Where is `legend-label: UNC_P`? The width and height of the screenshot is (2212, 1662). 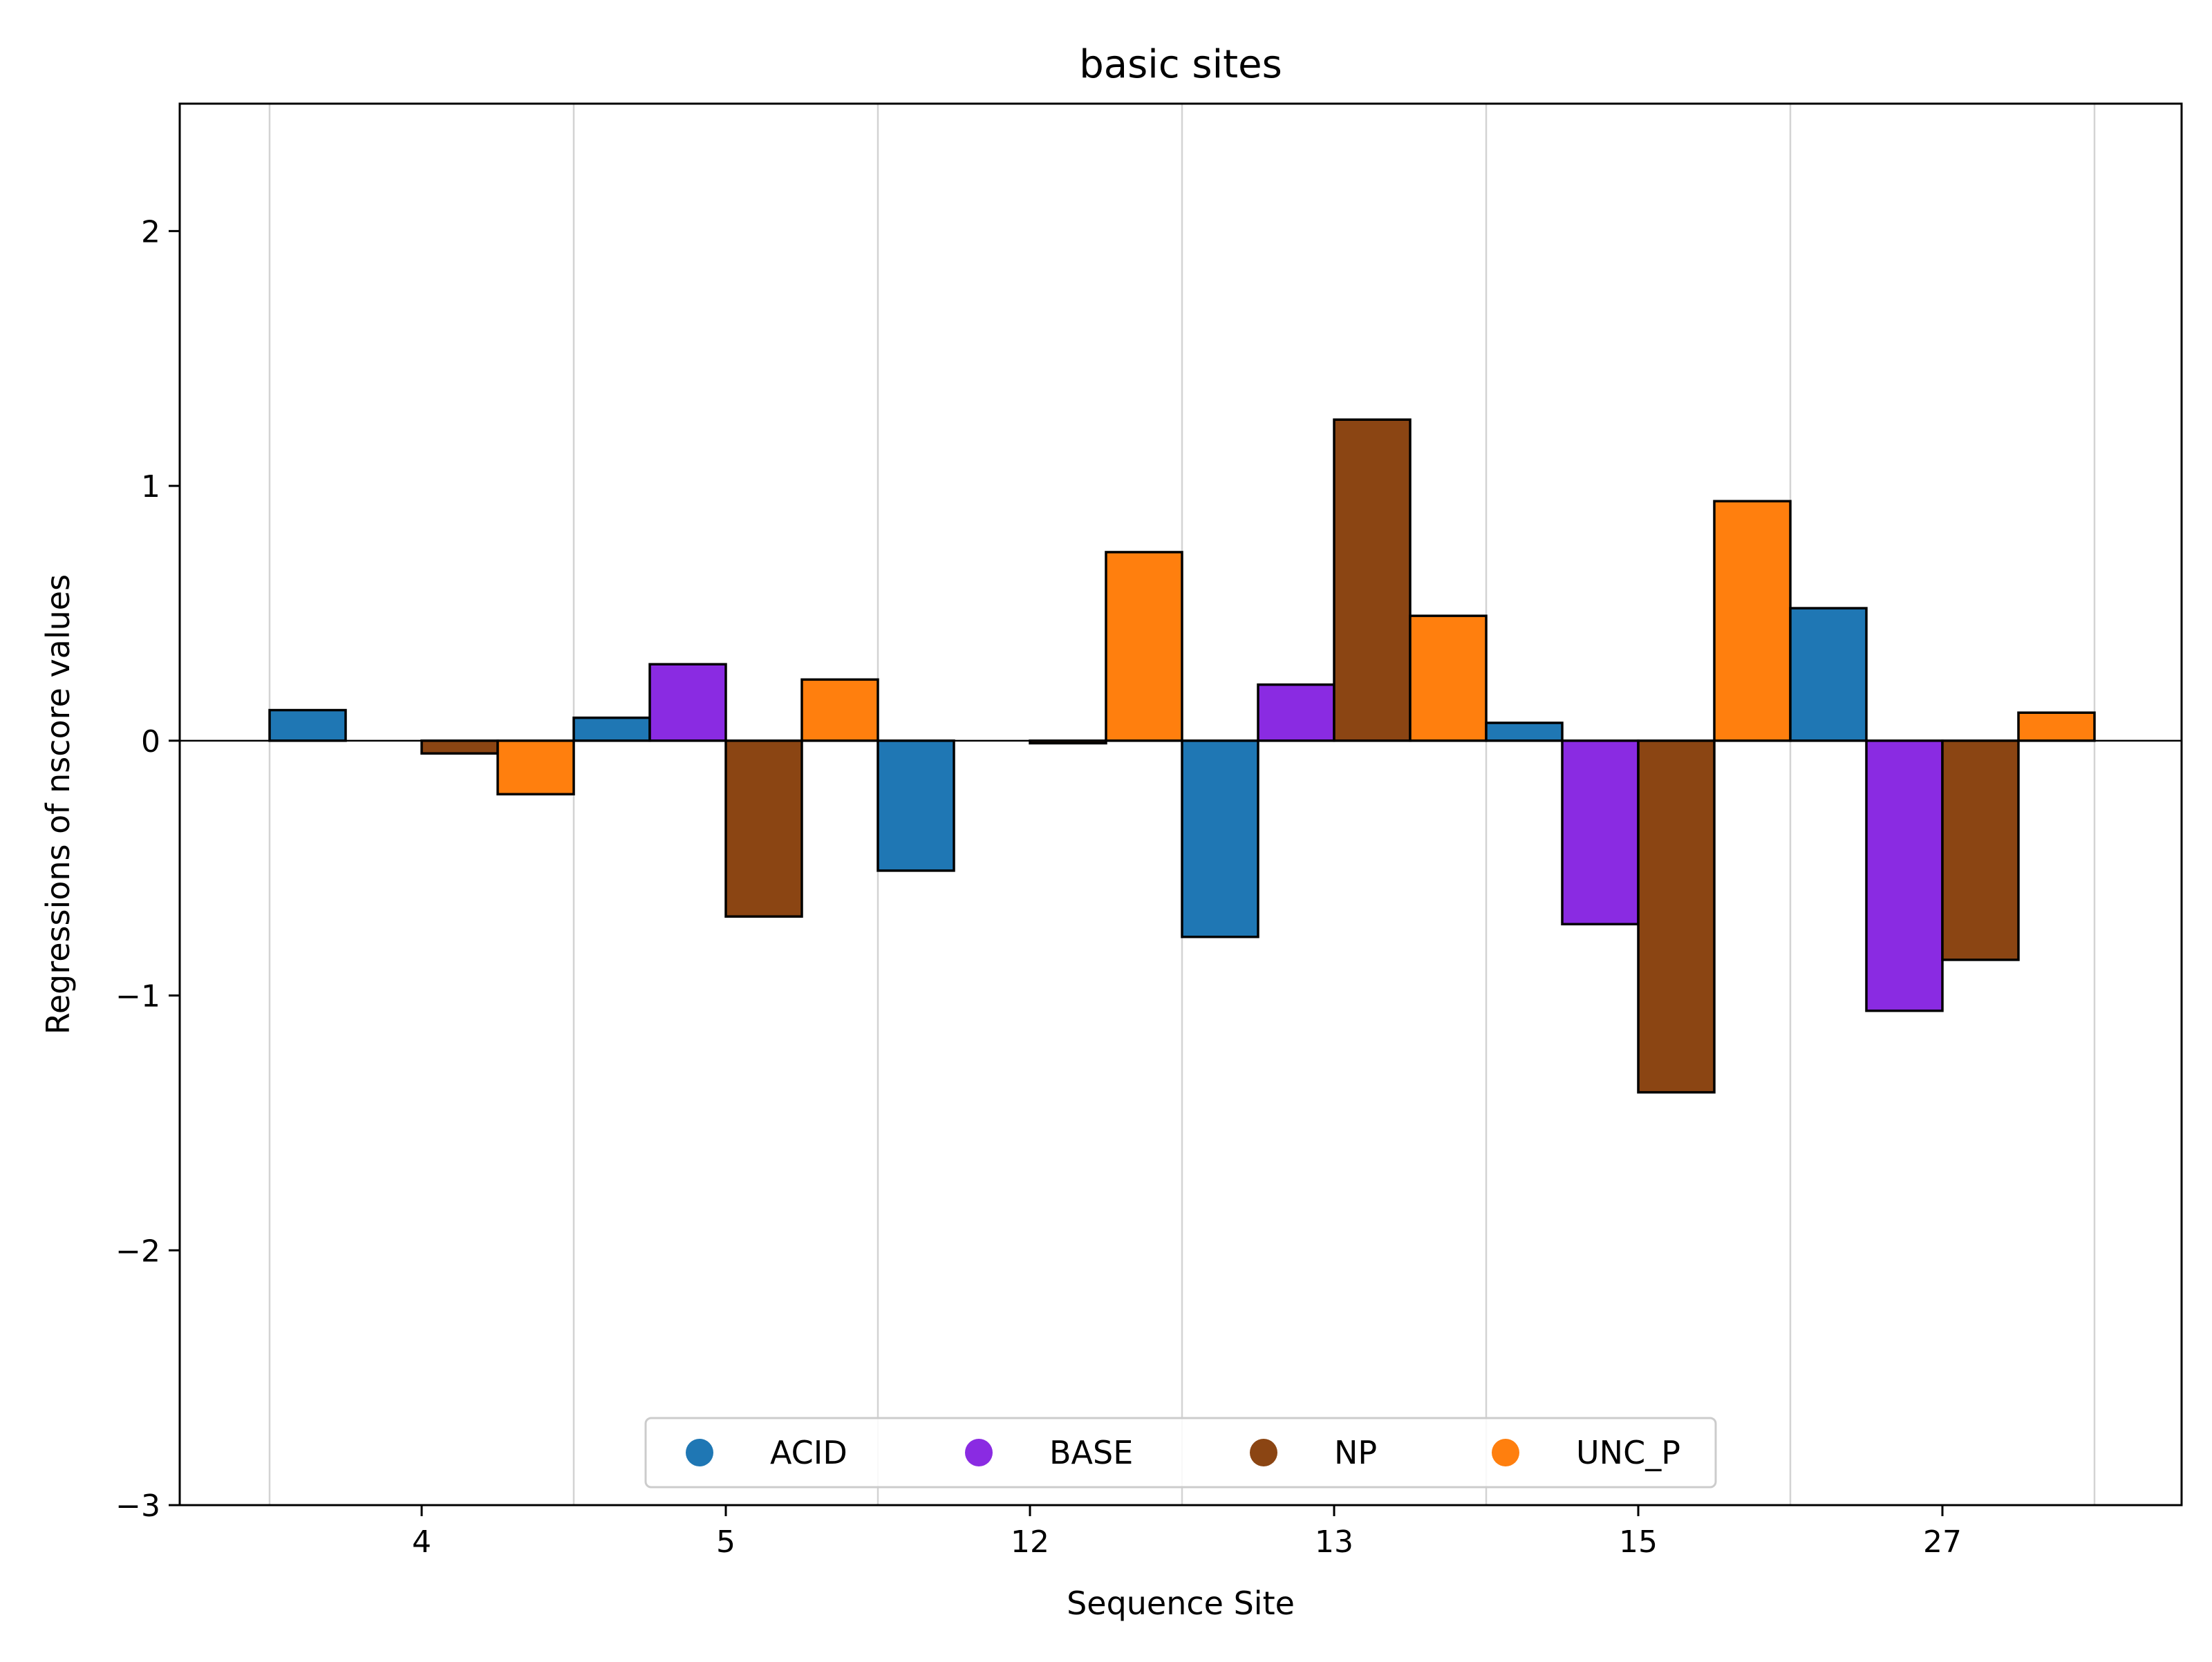 legend-label: UNC_P is located at coordinates (1628, 1452).